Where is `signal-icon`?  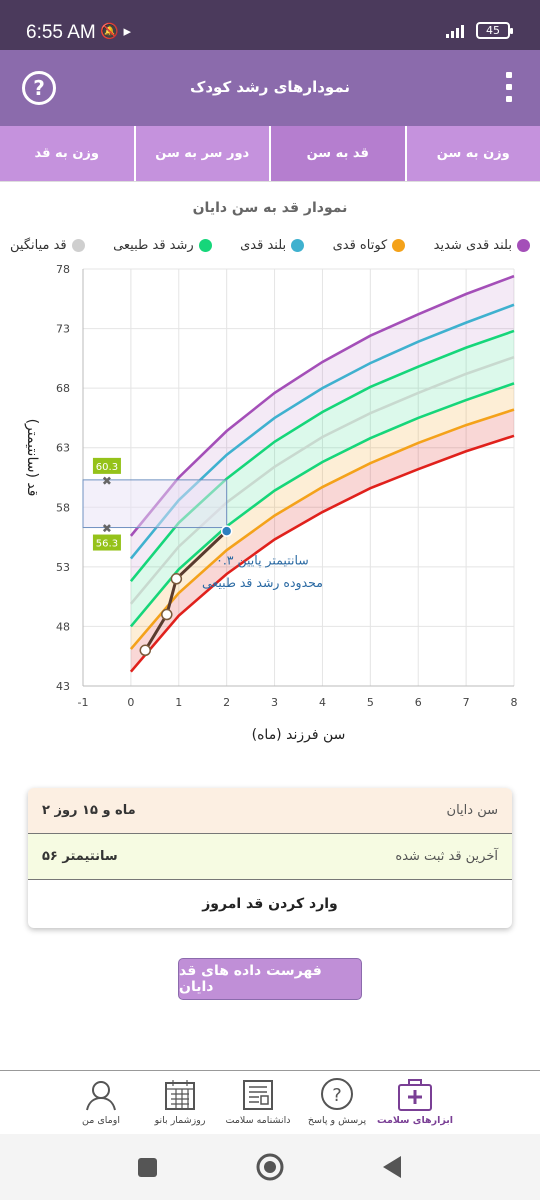
signal-icon is located at coordinates (455, 31).